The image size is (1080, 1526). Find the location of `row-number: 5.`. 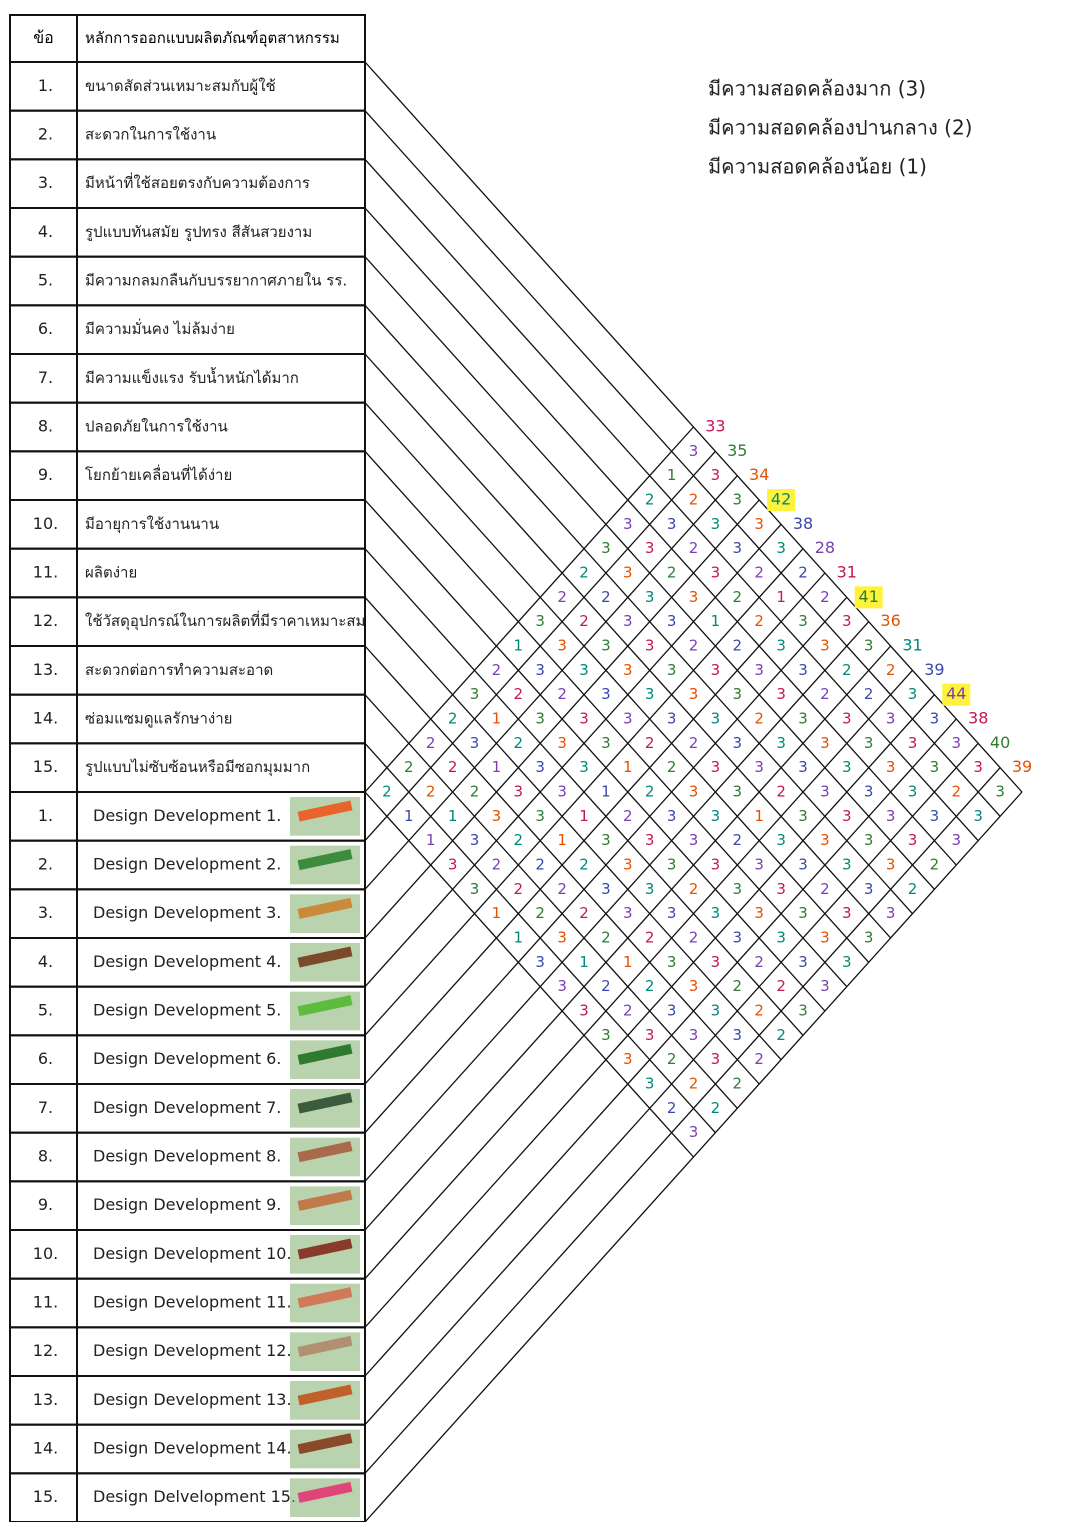

row-number: 5. is located at coordinates (45, 1010).